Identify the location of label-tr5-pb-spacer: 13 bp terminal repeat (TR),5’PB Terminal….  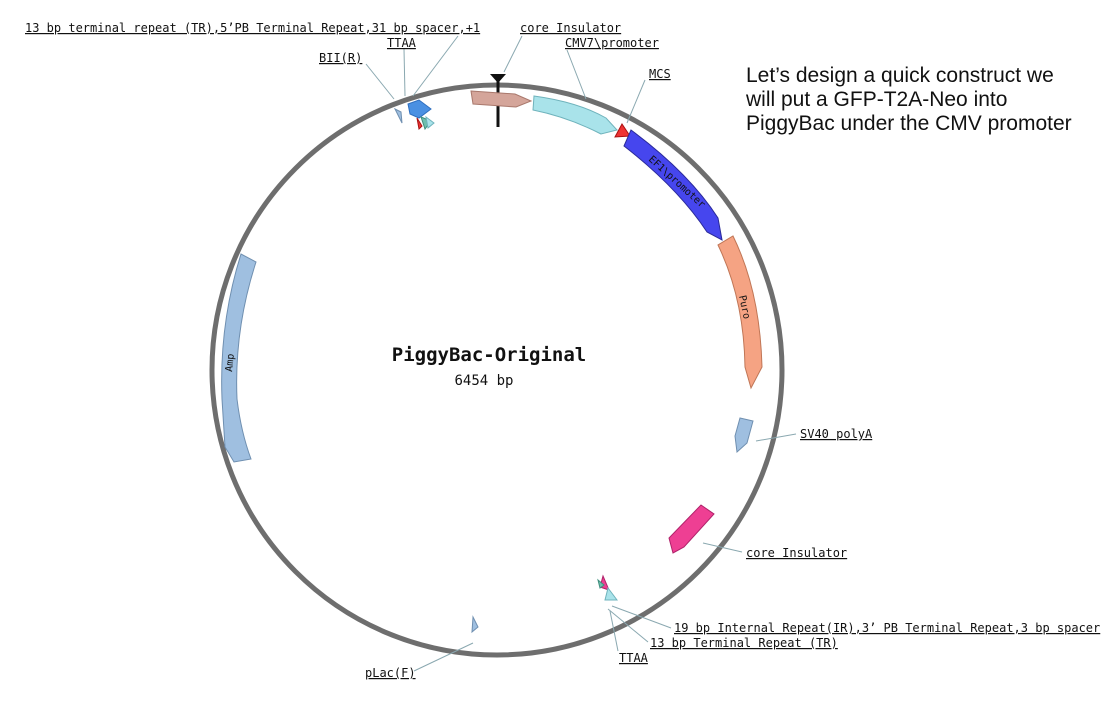
(252, 28).